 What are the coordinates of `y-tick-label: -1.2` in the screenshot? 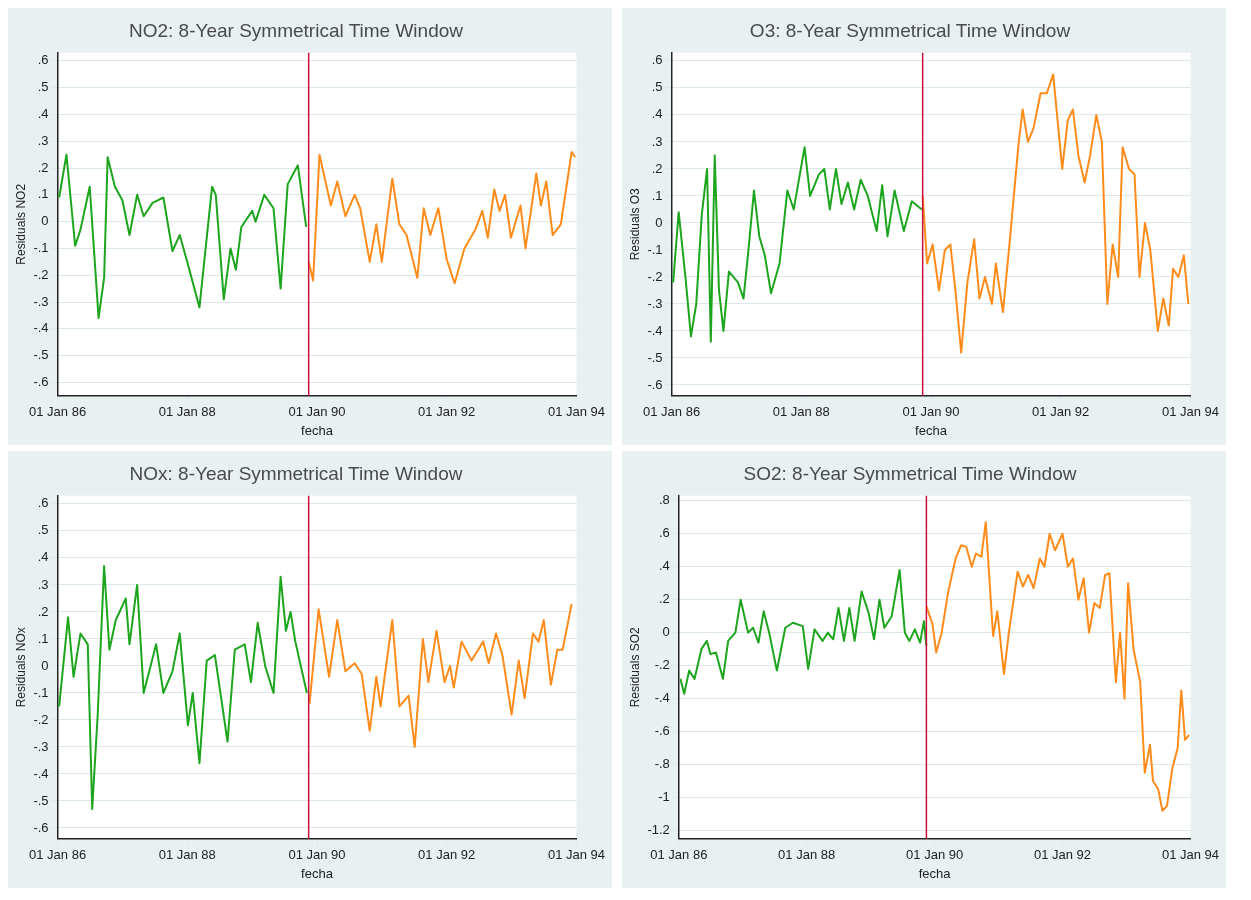 It's located at (658, 830).